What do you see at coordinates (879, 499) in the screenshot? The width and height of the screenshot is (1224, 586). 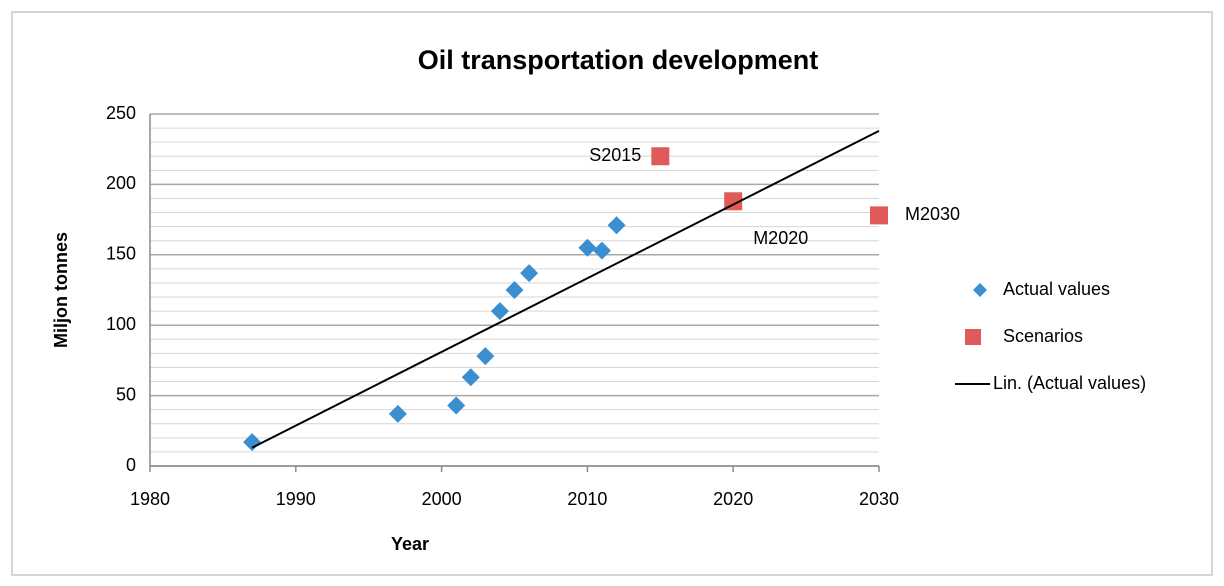 I see `x-tick-label: 2030` at bounding box center [879, 499].